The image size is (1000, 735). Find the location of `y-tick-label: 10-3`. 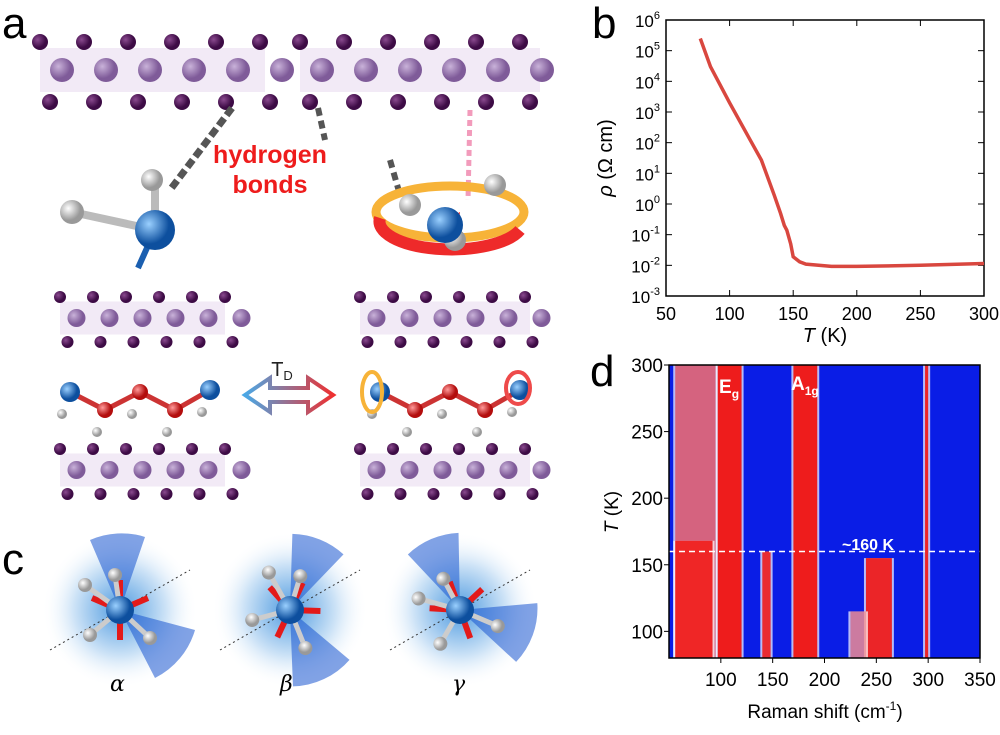

y-tick-label: 10-3 is located at coordinates (645, 296).